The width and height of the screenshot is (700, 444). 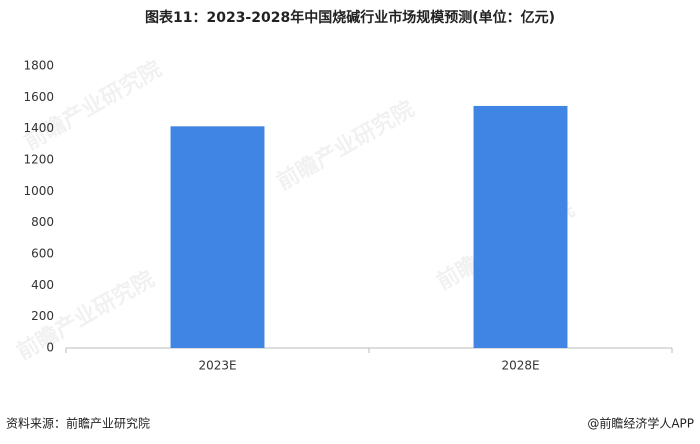 What do you see at coordinates (50, 348) in the screenshot?
I see `y-tick-label: 0` at bounding box center [50, 348].